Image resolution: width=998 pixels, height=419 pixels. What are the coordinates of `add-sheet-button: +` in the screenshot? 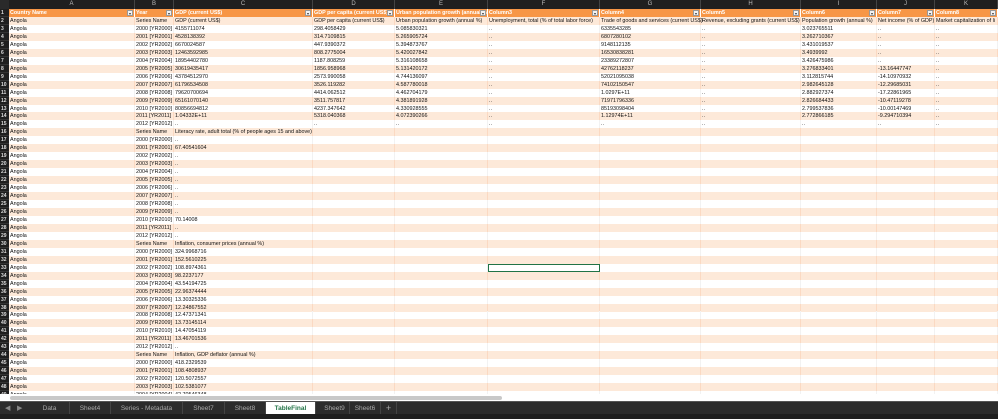 It's located at (389, 408).